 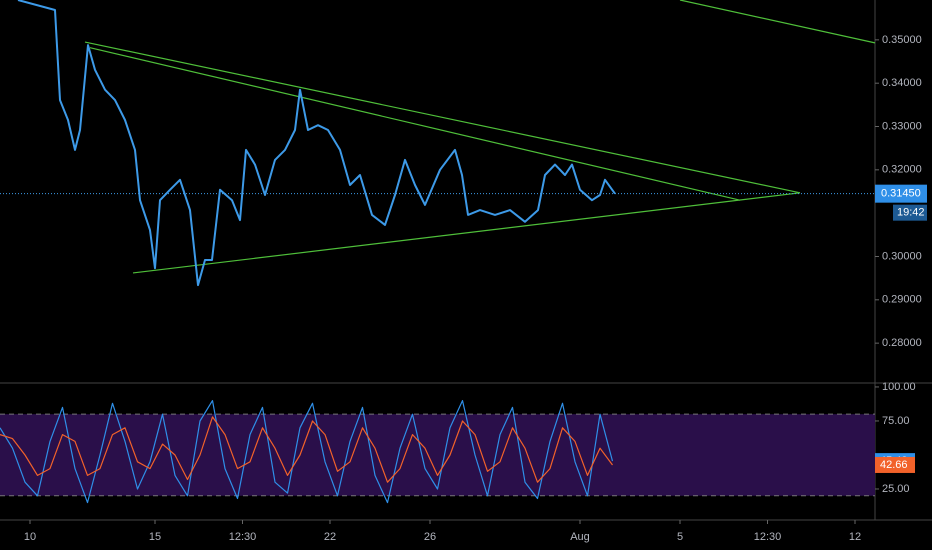 I want to click on band-fill, so click(x=437, y=455).